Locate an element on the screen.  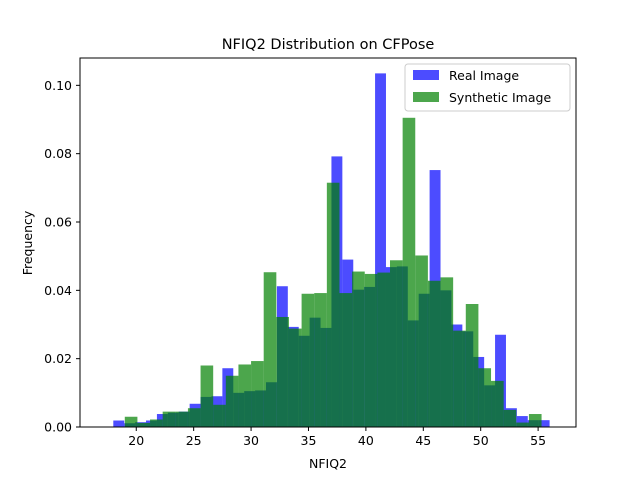
legend-box is located at coordinates (487, 87).